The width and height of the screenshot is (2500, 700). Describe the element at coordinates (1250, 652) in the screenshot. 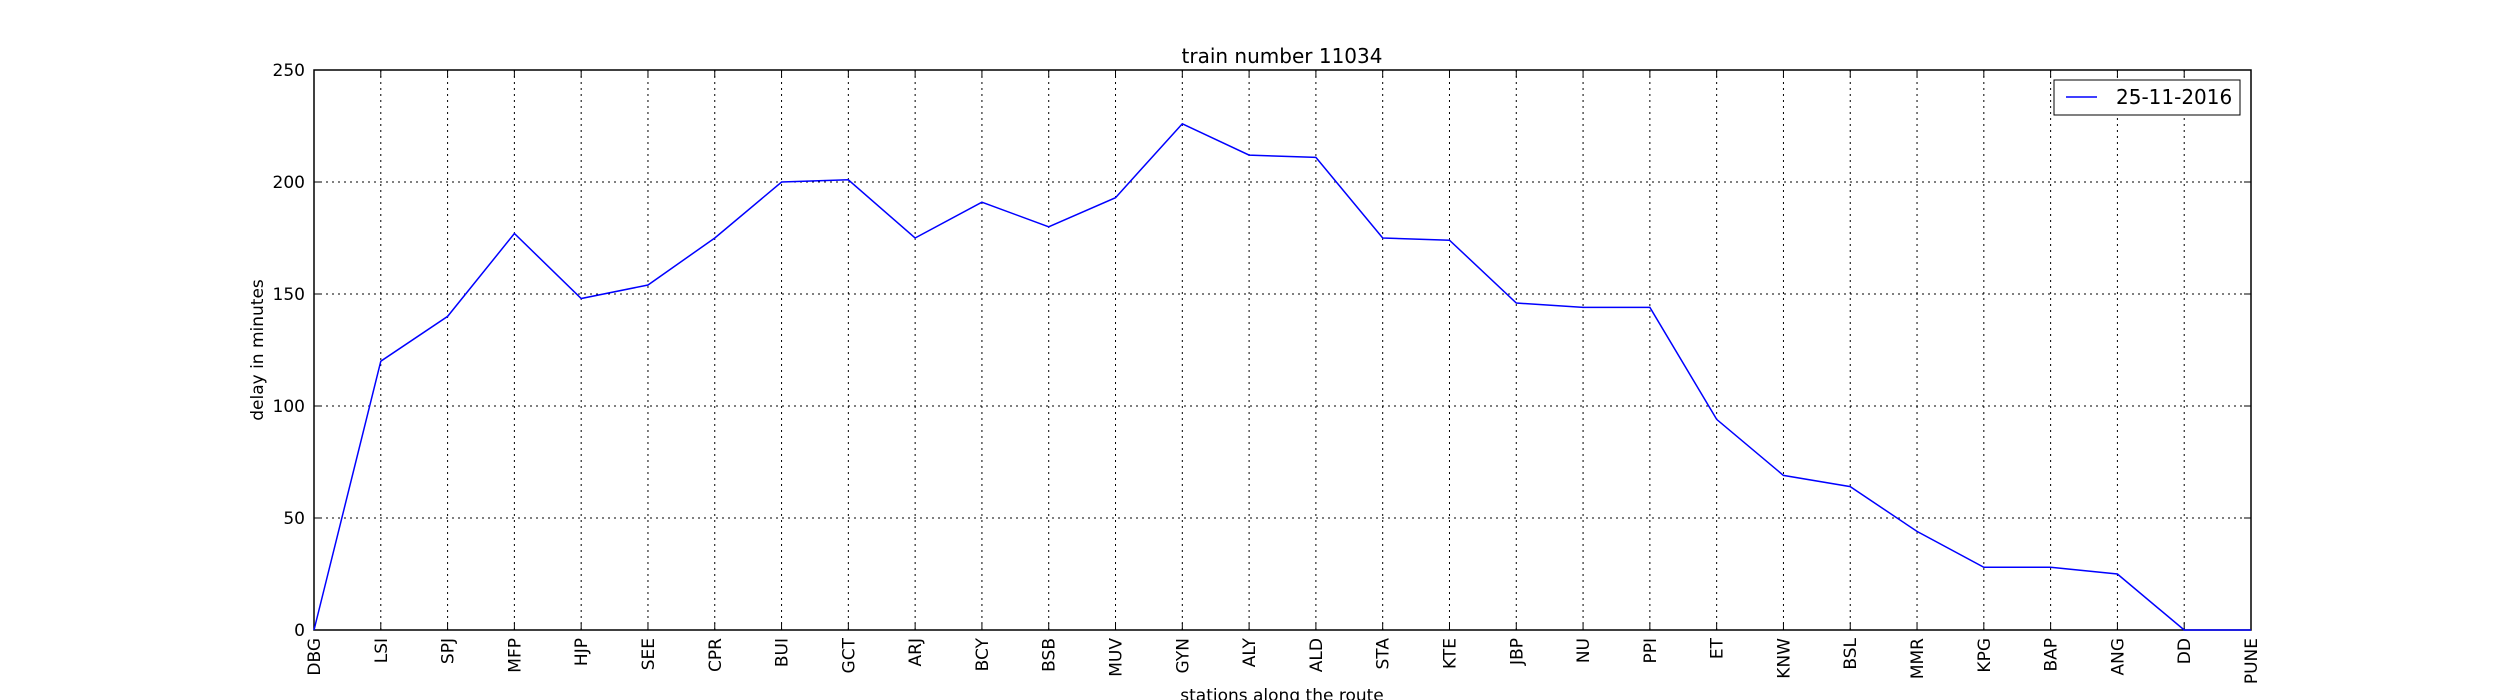

I see `x-tick-label: ALY` at that location.